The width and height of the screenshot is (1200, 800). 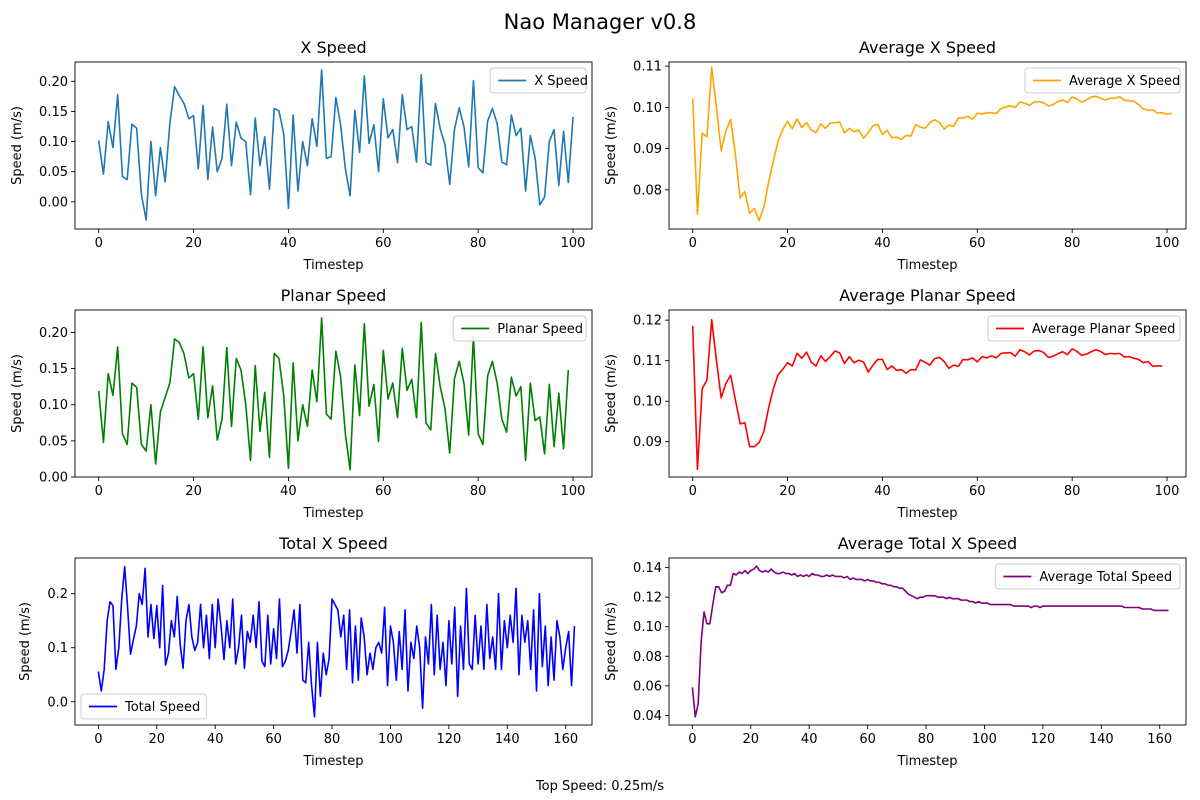 What do you see at coordinates (787, 491) in the screenshot?
I see `average-planar-speed-x-tick-label: 20` at bounding box center [787, 491].